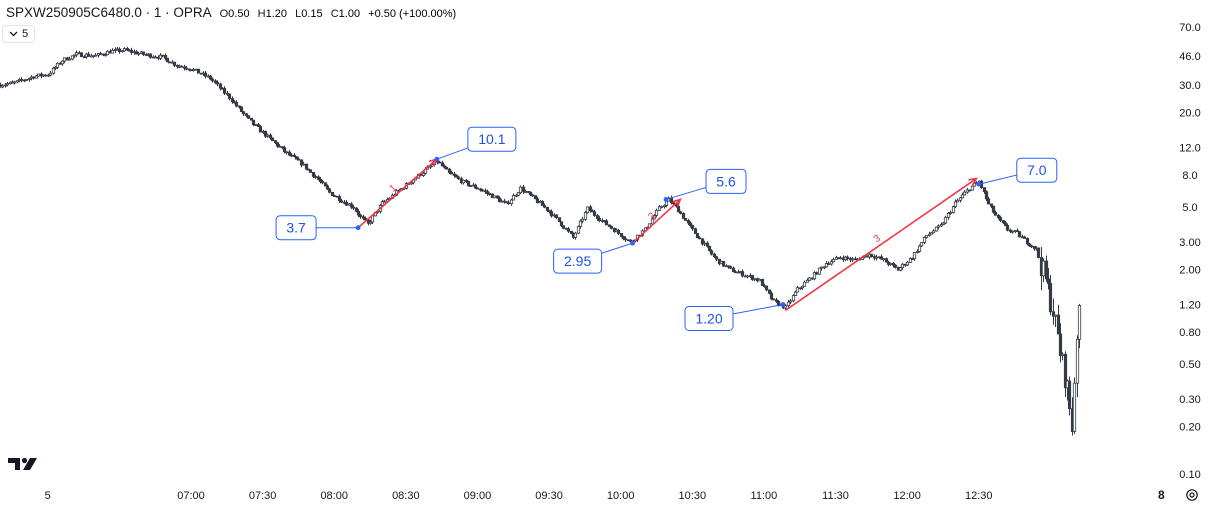  Describe the element at coordinates (261, 14) in the screenshot. I see `high-label: H` at that location.